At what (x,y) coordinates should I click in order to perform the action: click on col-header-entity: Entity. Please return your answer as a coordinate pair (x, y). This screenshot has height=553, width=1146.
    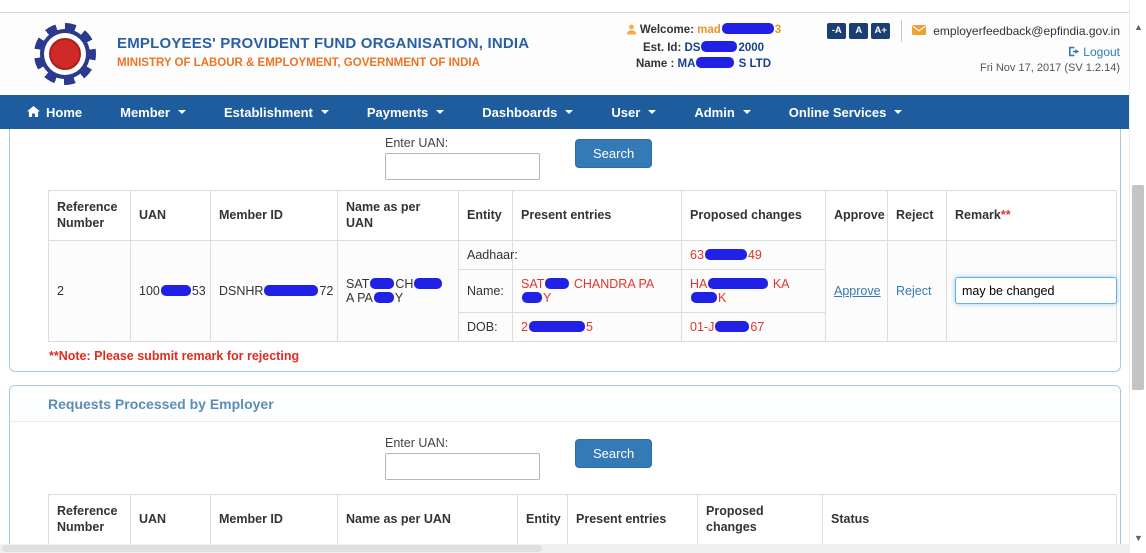
    Looking at the image, I should click on (542, 519).